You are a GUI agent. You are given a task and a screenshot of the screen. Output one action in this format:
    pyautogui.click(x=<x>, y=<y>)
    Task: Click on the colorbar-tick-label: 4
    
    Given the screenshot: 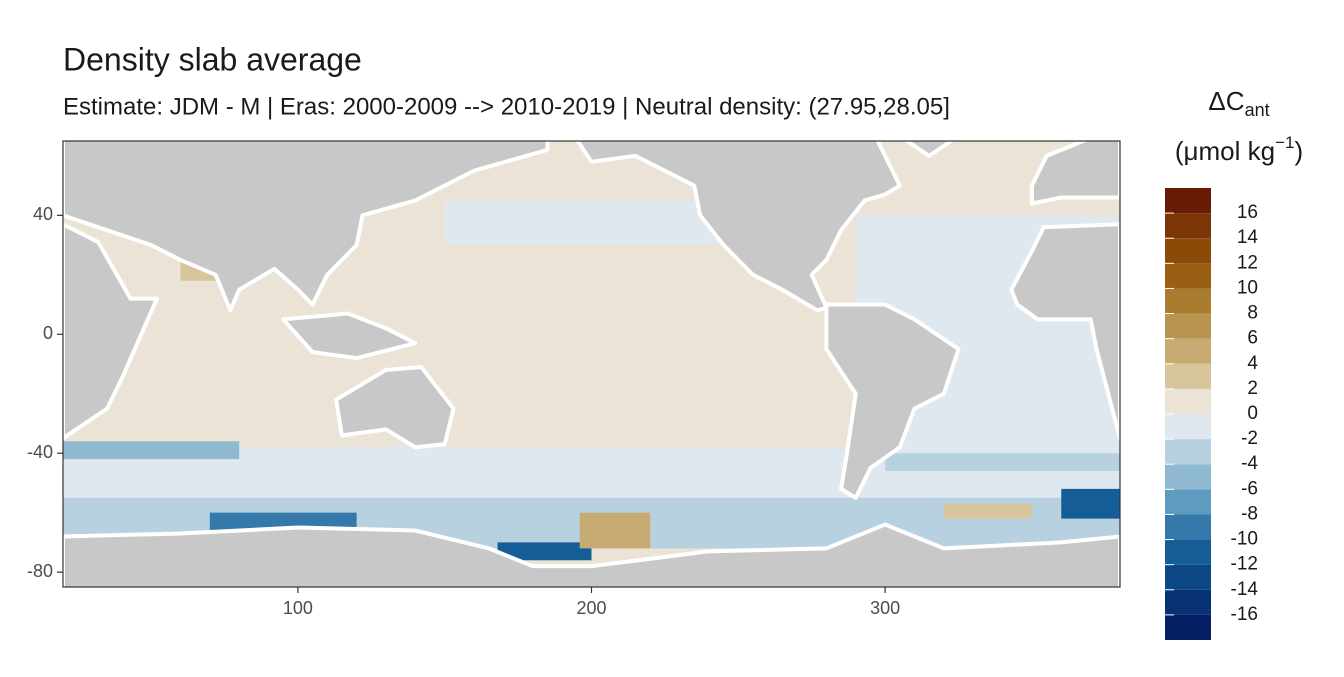 What is the action you would take?
    pyautogui.click(x=1252, y=363)
    